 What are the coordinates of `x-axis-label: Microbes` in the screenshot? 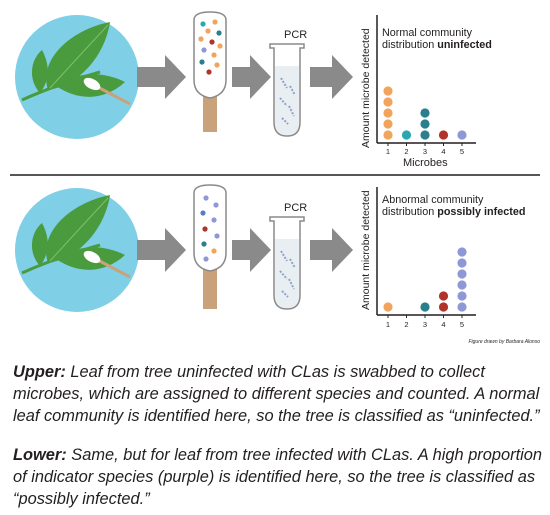 It's located at (425, 163).